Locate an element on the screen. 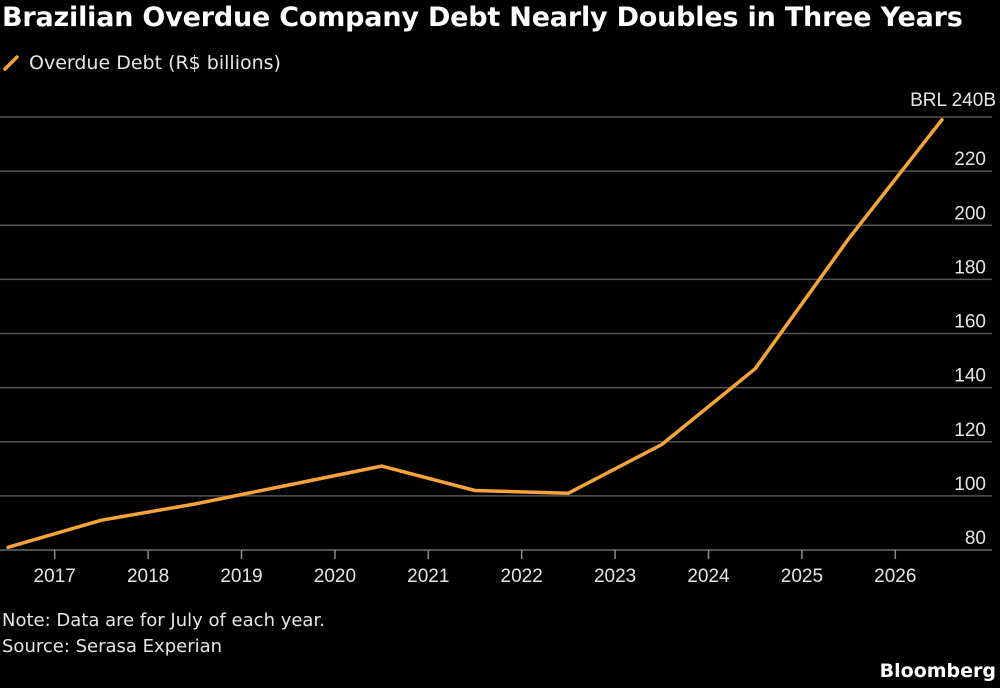  y-tick-label: 80 is located at coordinates (975, 538).